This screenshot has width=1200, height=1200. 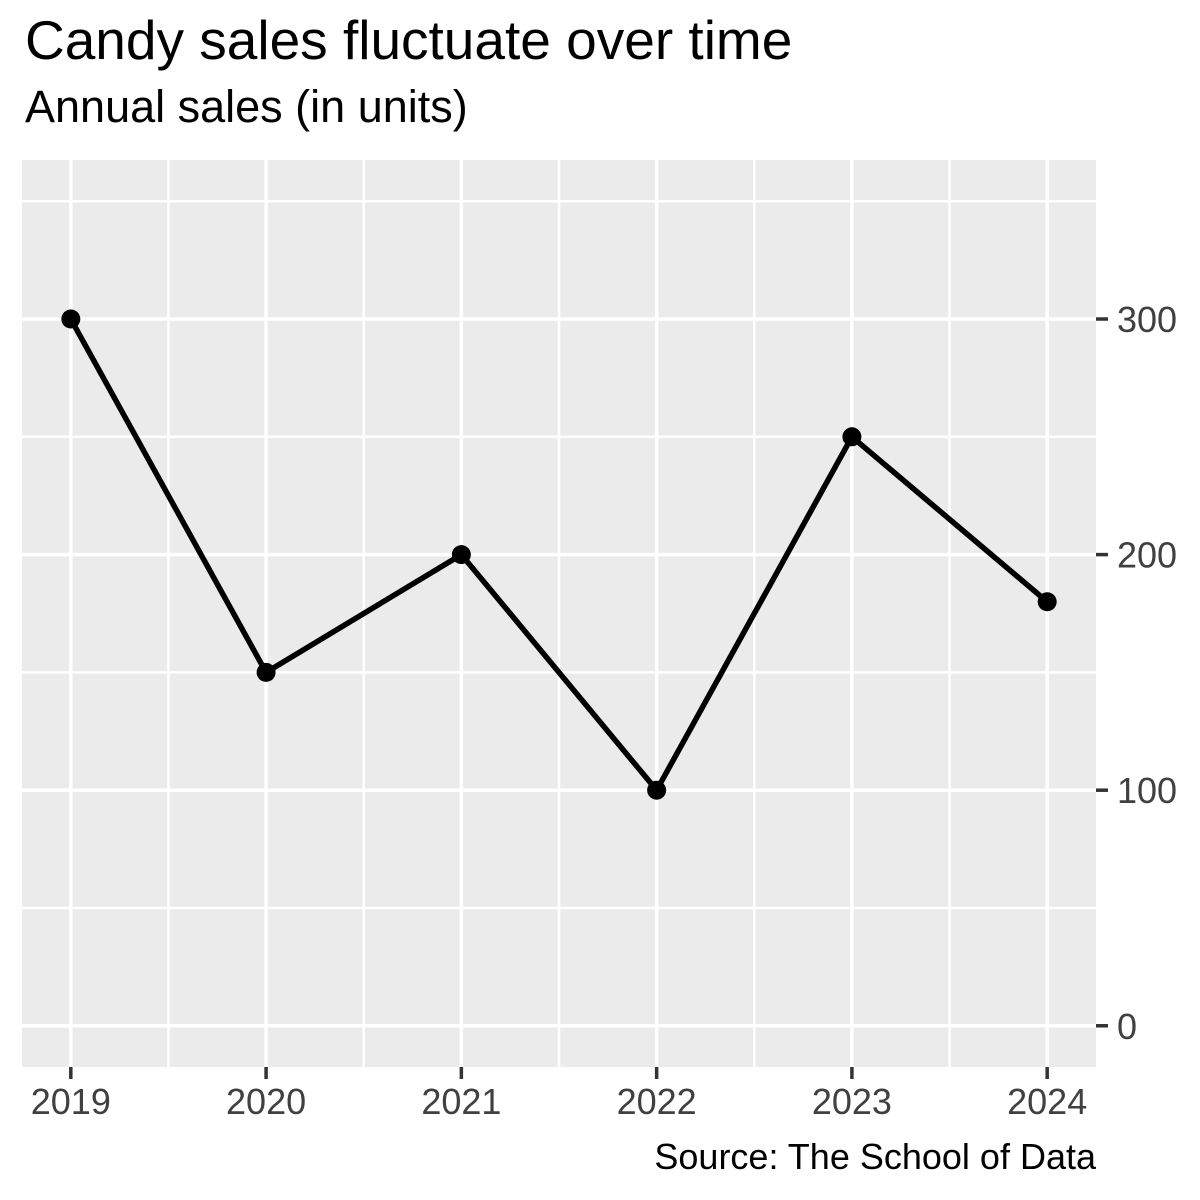 I want to click on y-tick-label: 0, so click(x=1127, y=1026).